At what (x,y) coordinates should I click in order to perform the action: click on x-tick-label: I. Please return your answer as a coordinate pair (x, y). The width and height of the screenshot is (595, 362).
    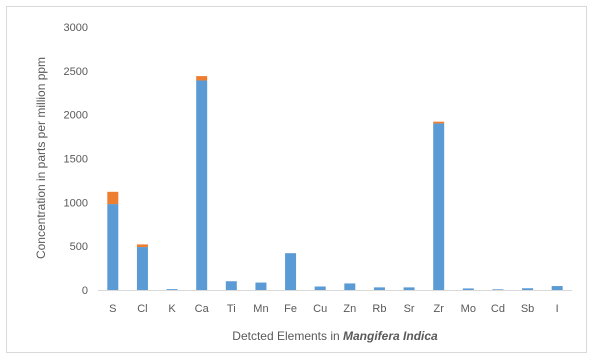
    Looking at the image, I should click on (557, 309).